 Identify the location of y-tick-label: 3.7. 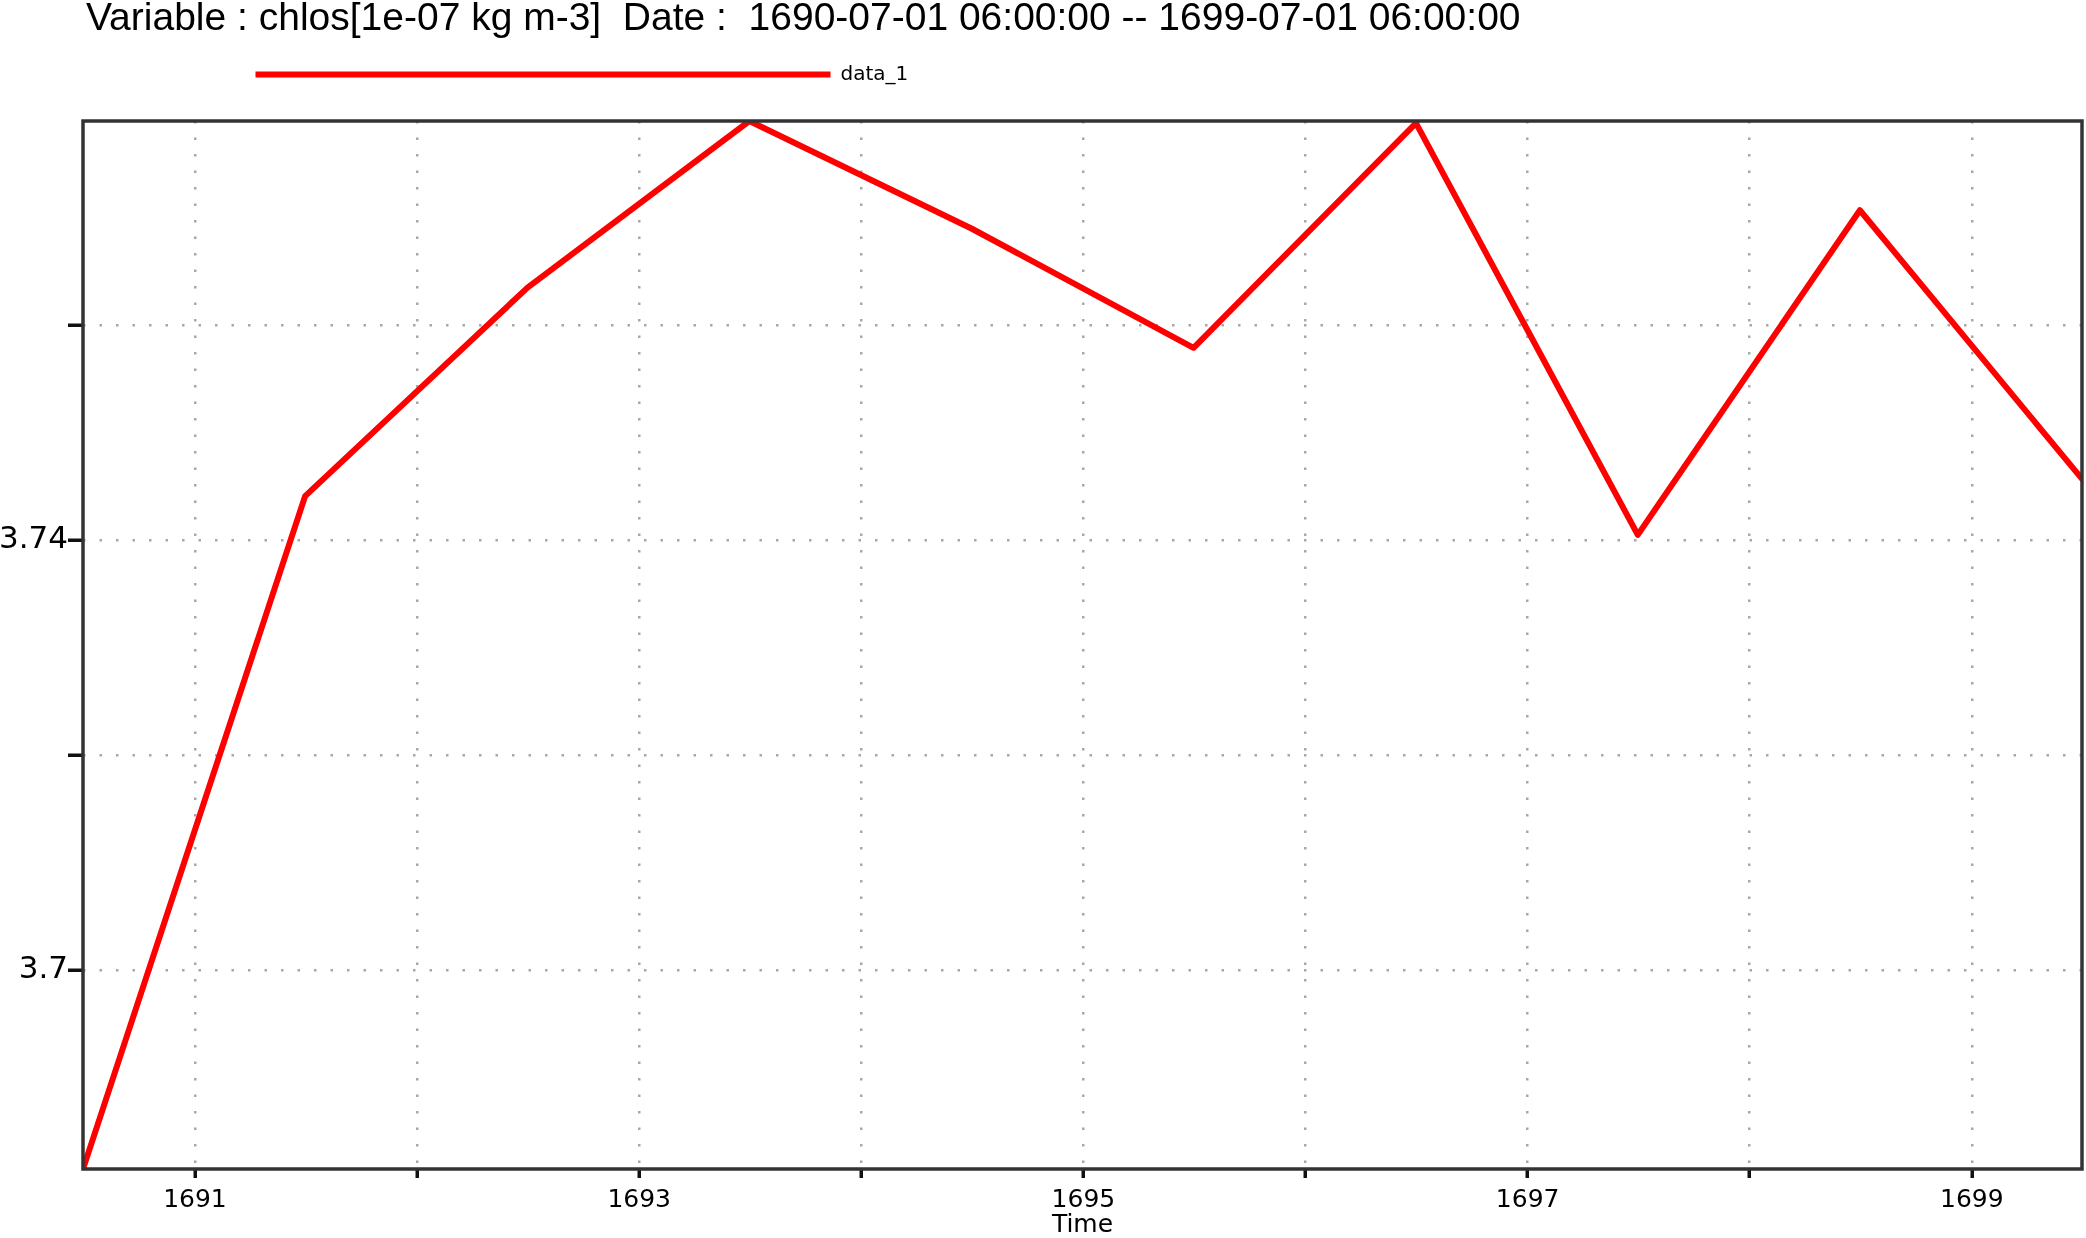
(43, 967).